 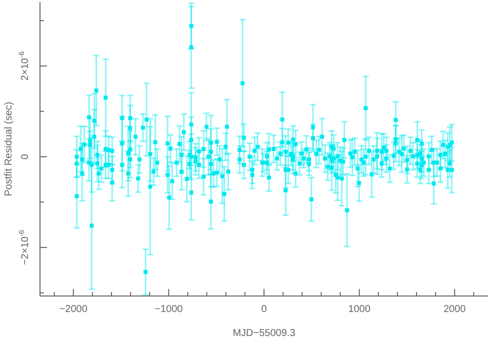 I want to click on x-tick-label: 0, so click(x=264, y=309).